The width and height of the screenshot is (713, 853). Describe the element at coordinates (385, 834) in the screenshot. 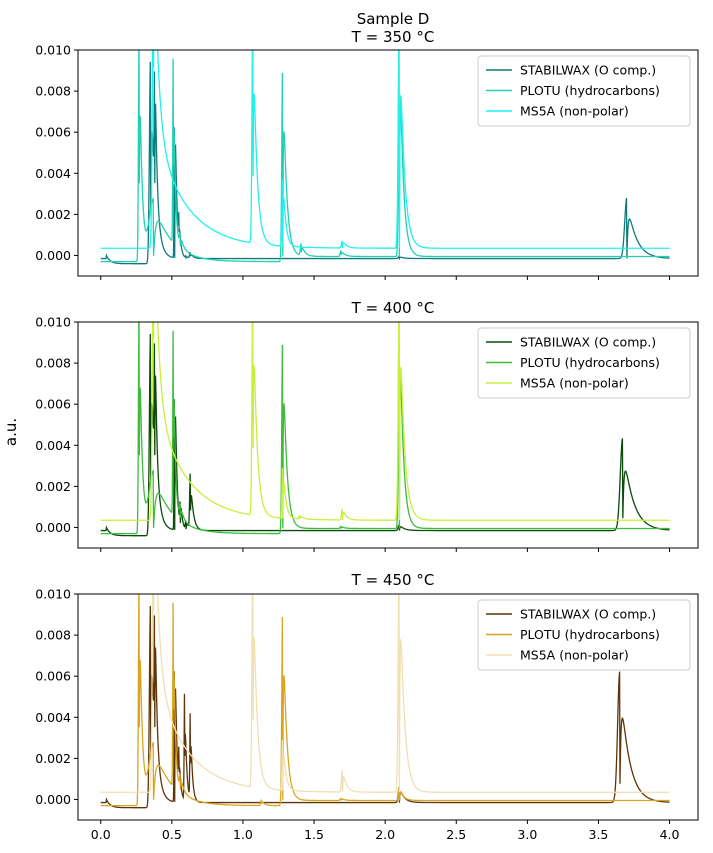

I see `x-tick-label: 2.0` at that location.